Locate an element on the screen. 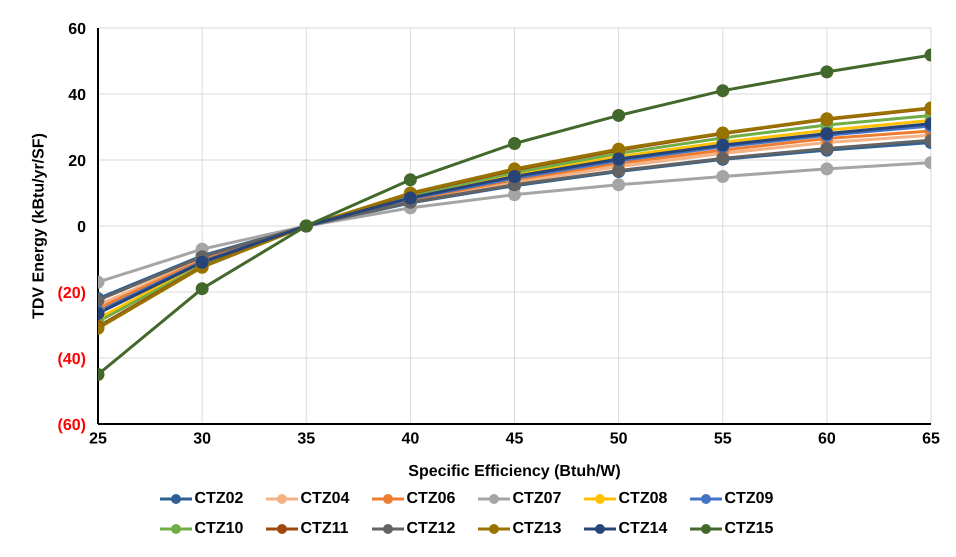  y-tick-label: (40) is located at coordinates (72, 359).